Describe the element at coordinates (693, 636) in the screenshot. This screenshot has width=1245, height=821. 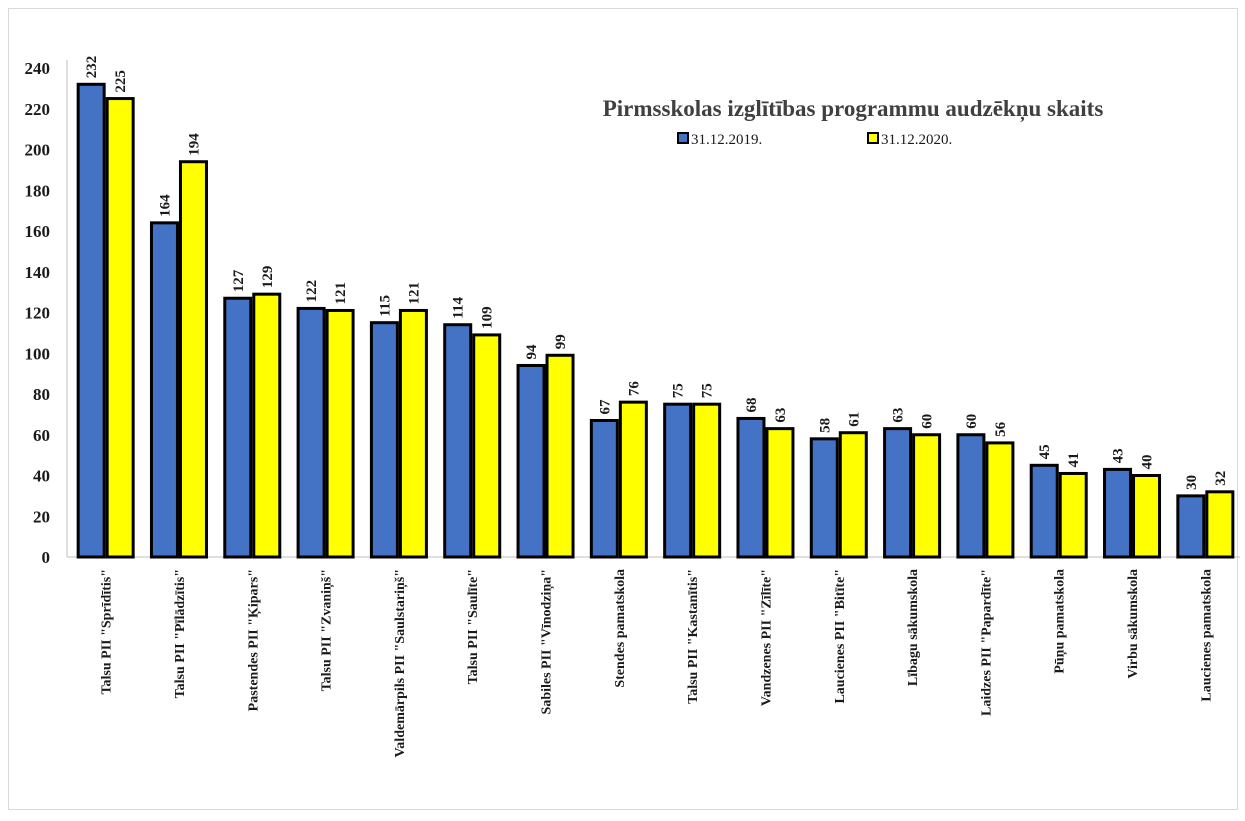
I see `category-label: Talsu PII "Kastanītis"` at that location.